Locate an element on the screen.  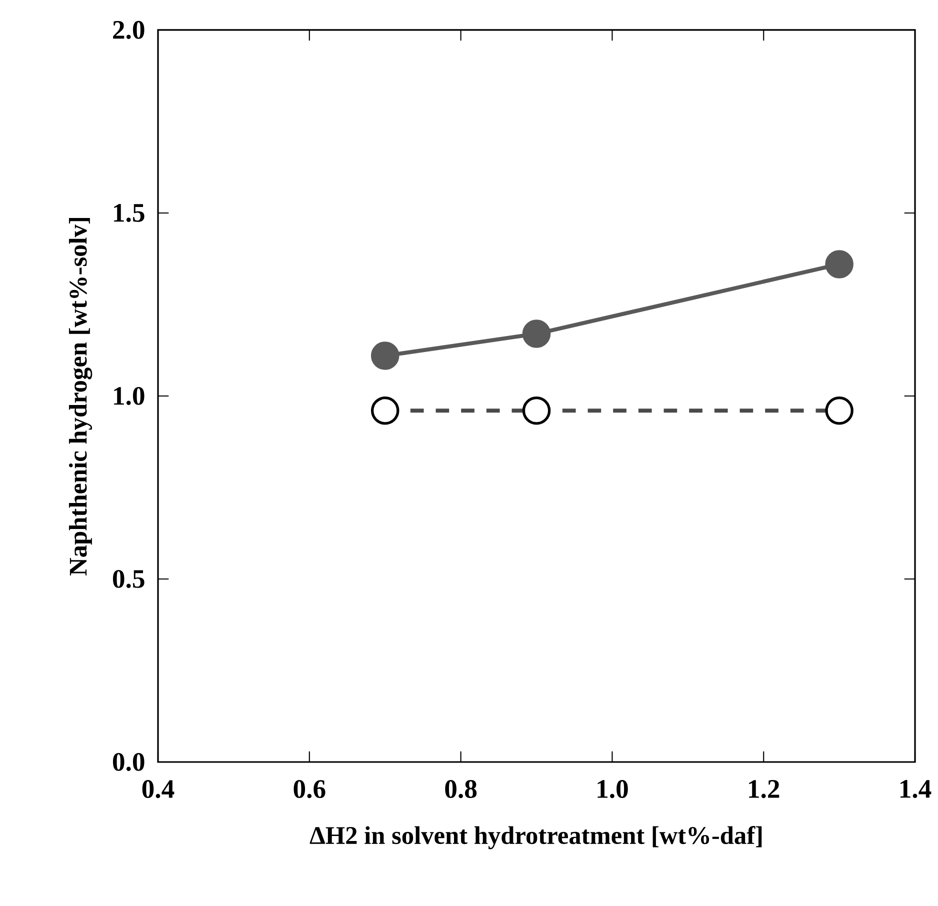
x-tick-label: 1.4 is located at coordinates (916, 789).